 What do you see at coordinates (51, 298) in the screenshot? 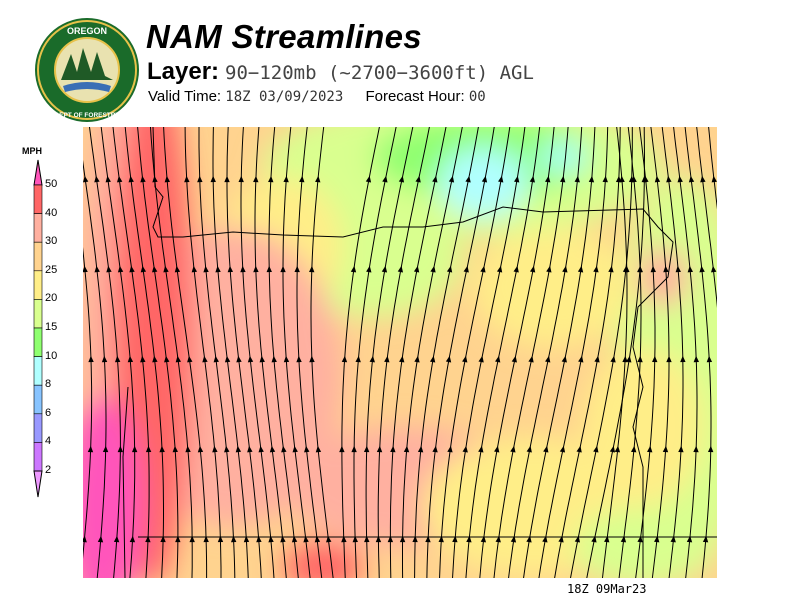
I see `legend-tick-label: 20` at bounding box center [51, 298].